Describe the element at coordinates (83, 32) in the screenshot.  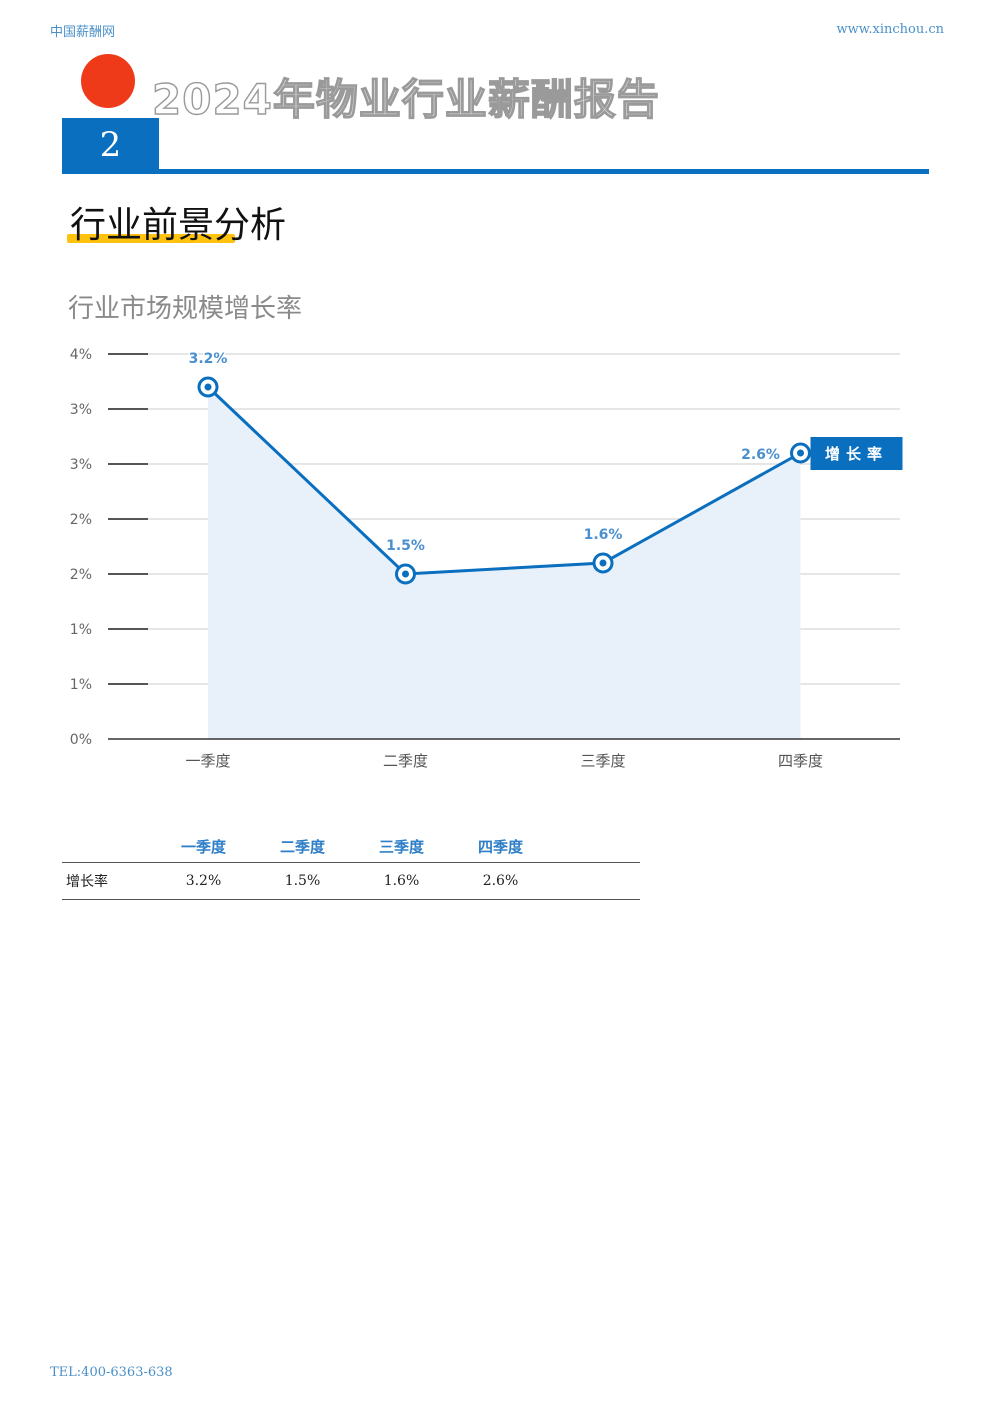
I see `site-name: 中国薪酬网` at that location.